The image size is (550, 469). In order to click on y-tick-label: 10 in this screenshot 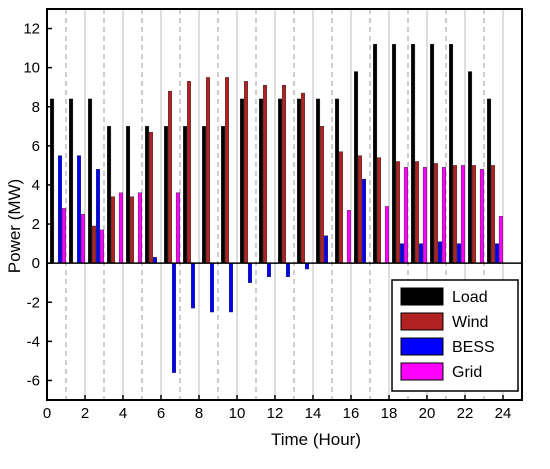, I will do `click(31, 68)`.